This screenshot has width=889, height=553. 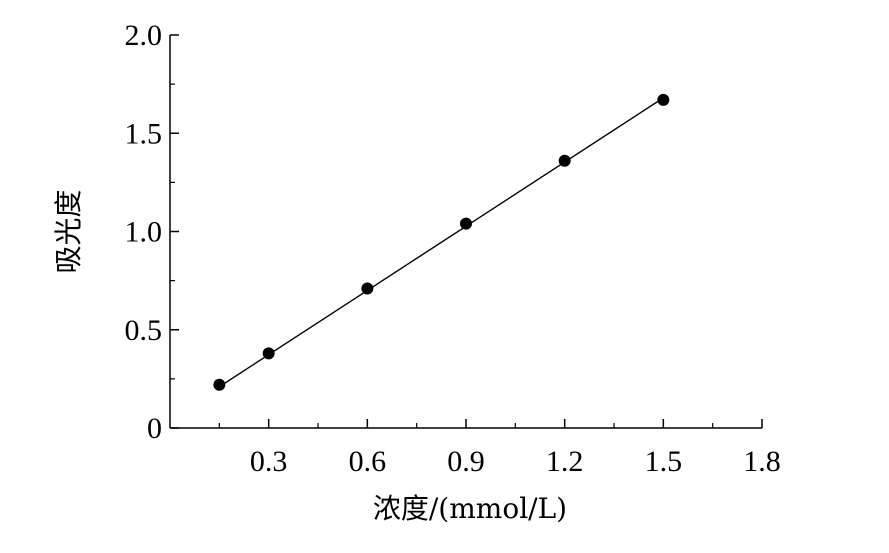 What do you see at coordinates (154, 428) in the screenshot?
I see `y-tick-label: 0` at bounding box center [154, 428].